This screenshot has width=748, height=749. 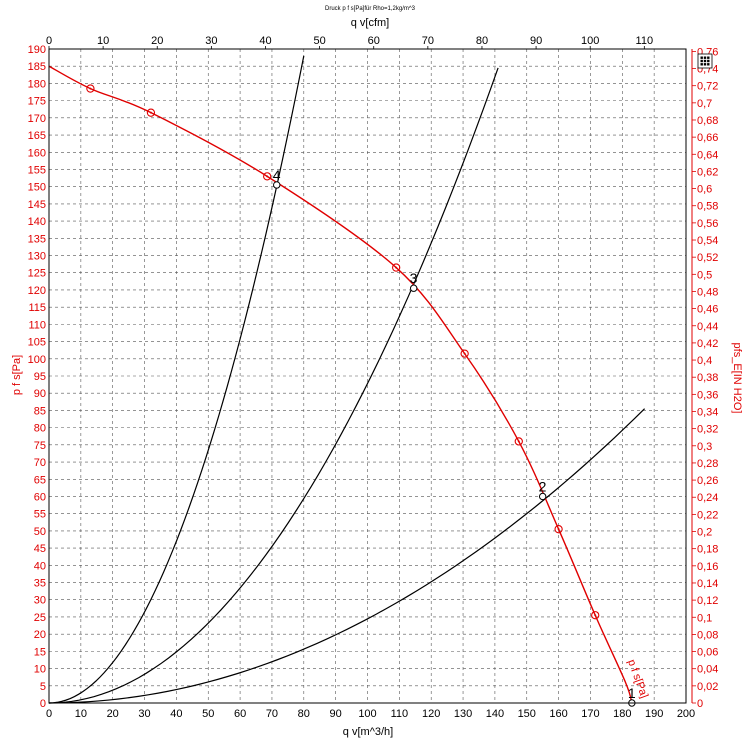 I want to click on x-tick-label: 30, so click(x=144, y=714).